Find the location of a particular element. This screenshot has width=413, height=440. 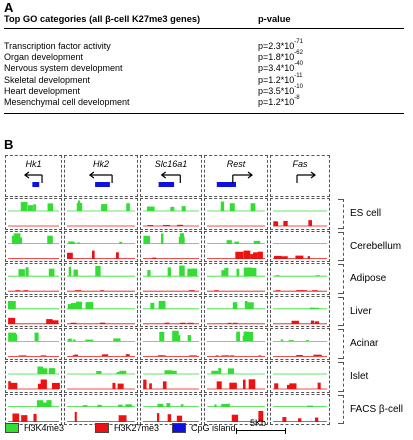

cell-type-label: FACS β-cell is located at coordinates (376, 409).